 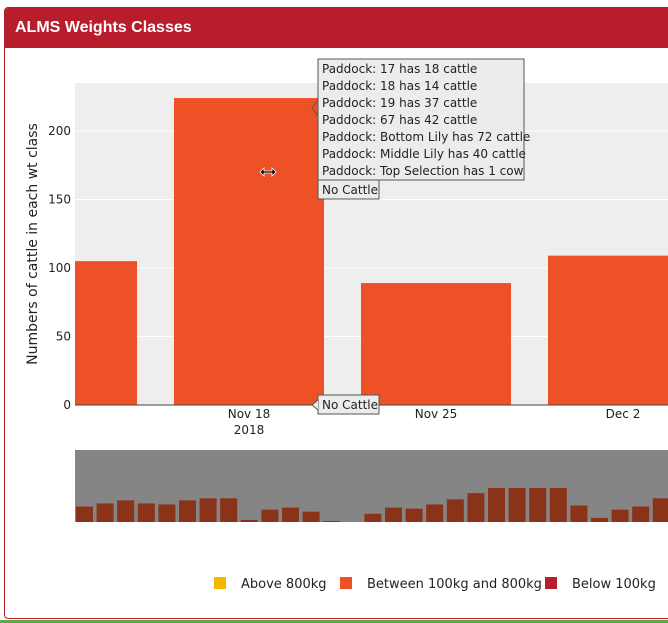 I want to click on no-cattle-bottom-pointer, so click(x=315, y=405).